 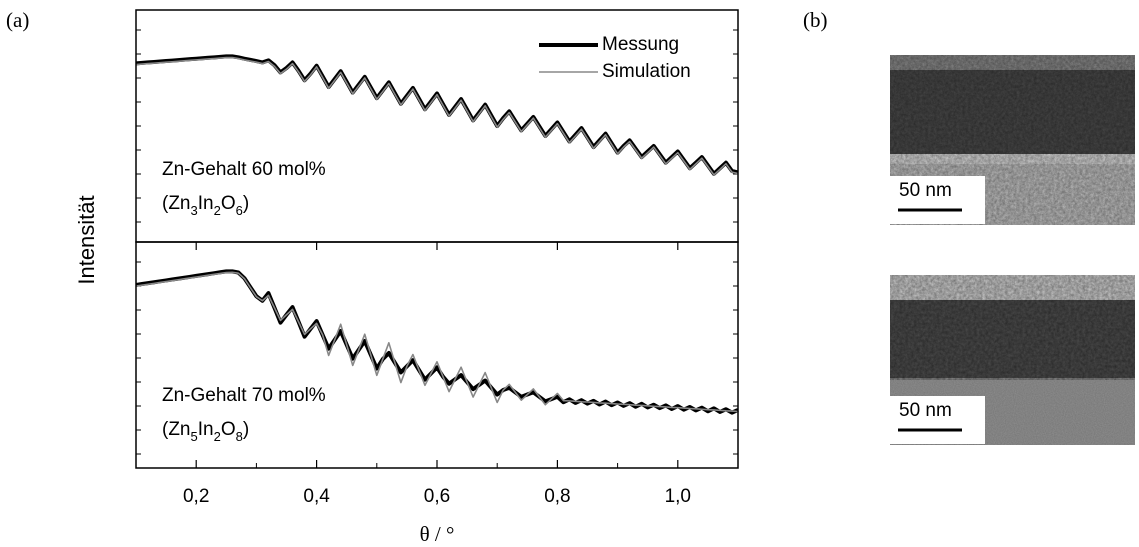 What do you see at coordinates (17, 20) in the screenshot?
I see `panel-label: (a)` at bounding box center [17, 20].